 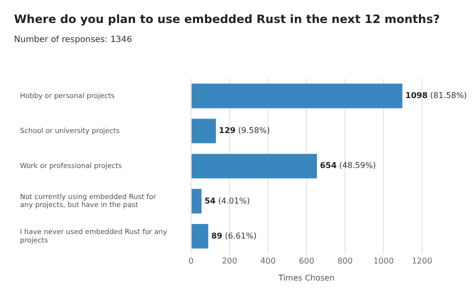 I want to click on chart-title: Where do you plan to use embedded Rust in the next 12 months?, so click(x=227, y=19).